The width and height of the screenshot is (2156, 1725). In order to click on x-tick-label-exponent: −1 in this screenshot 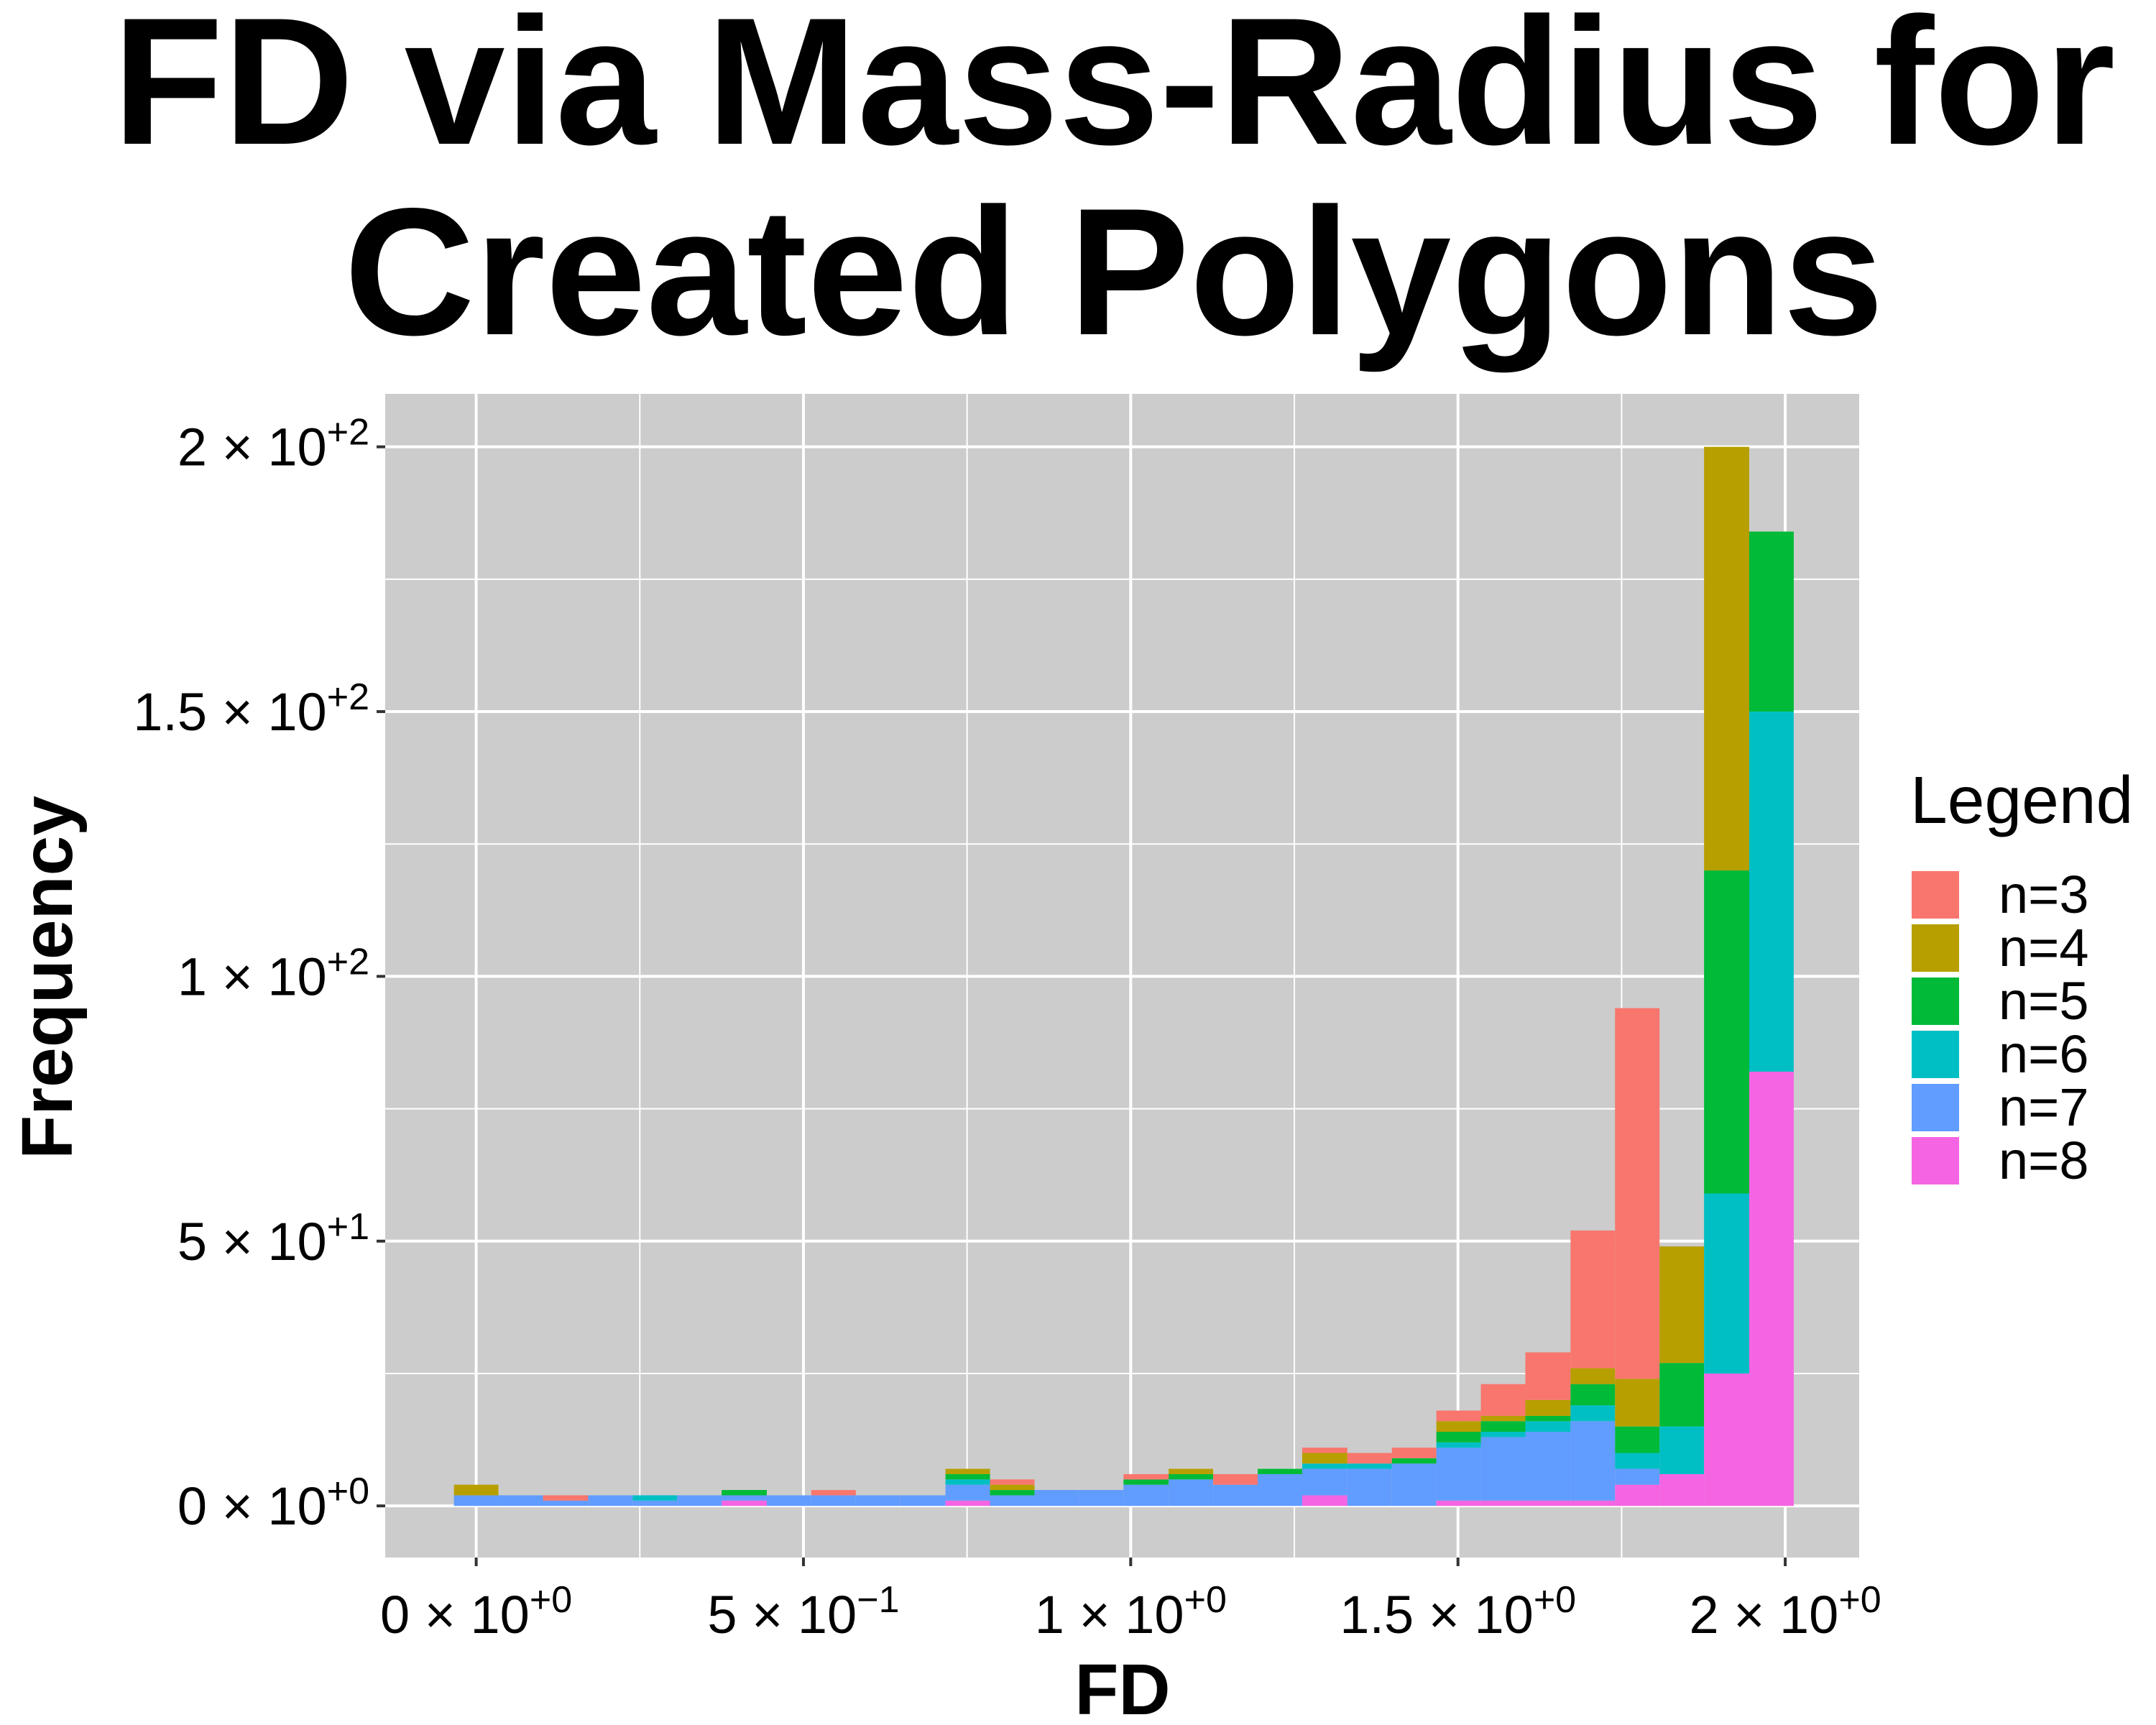, I will do `click(878, 1600)`.